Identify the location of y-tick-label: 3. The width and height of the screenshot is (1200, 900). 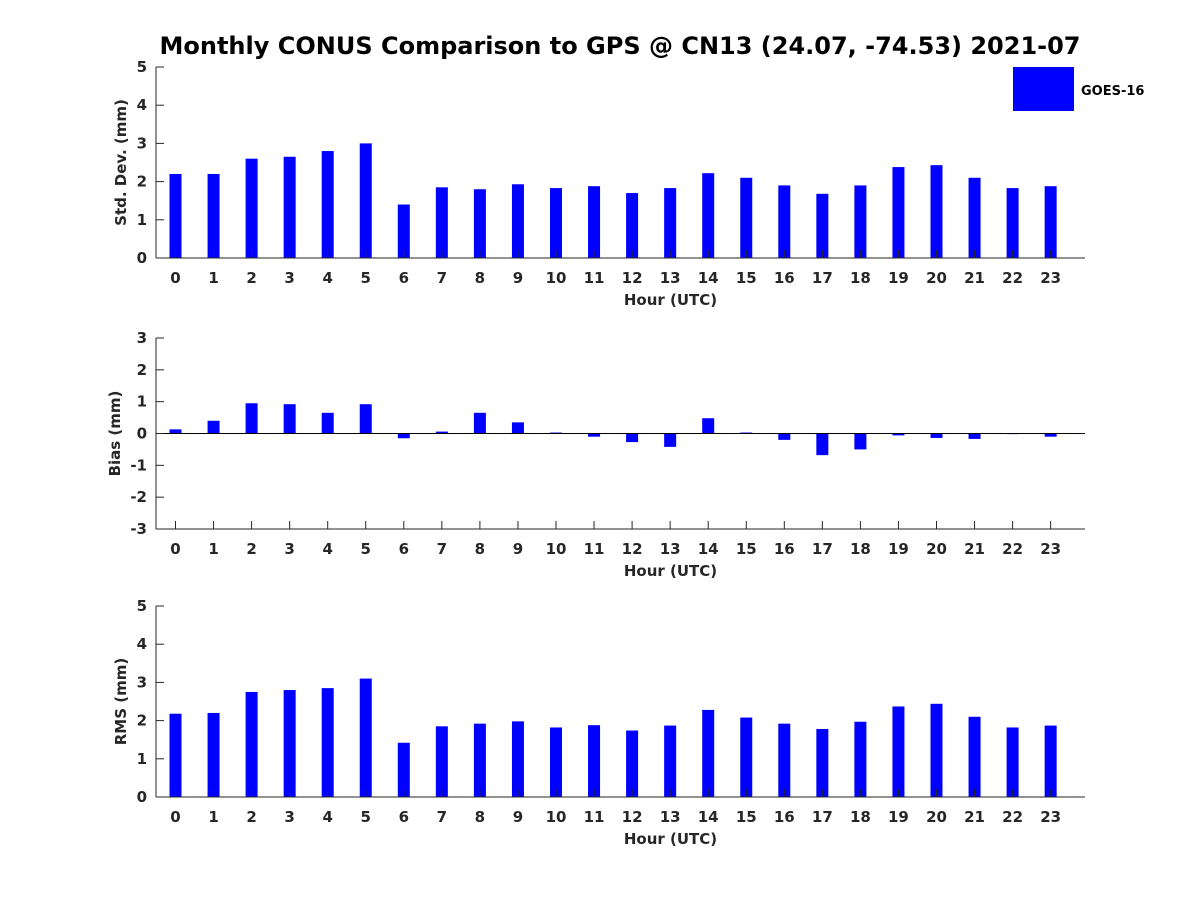
(142, 338).